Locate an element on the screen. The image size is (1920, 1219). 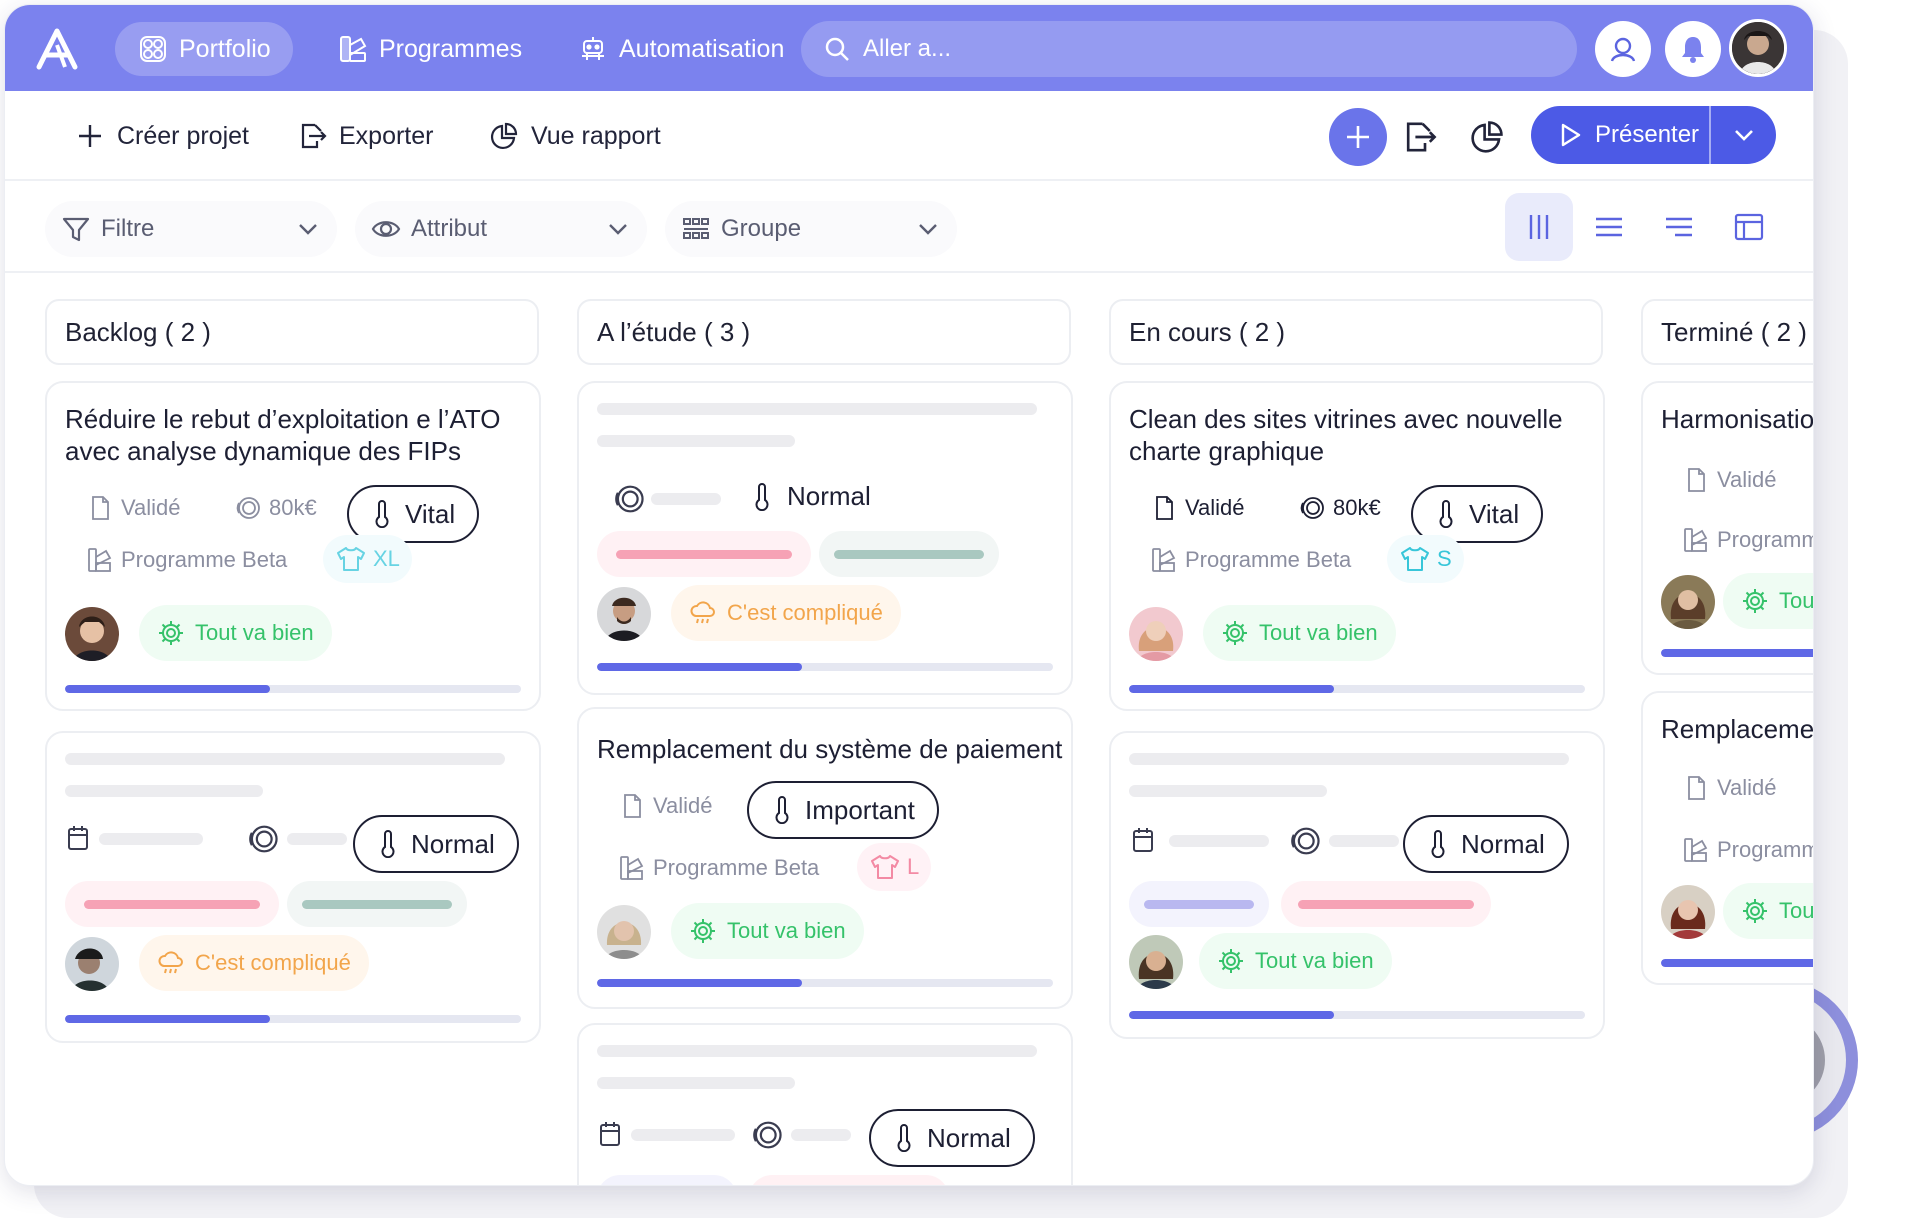
nav-tab-portfolio: Portfolio is located at coordinates (204, 49).